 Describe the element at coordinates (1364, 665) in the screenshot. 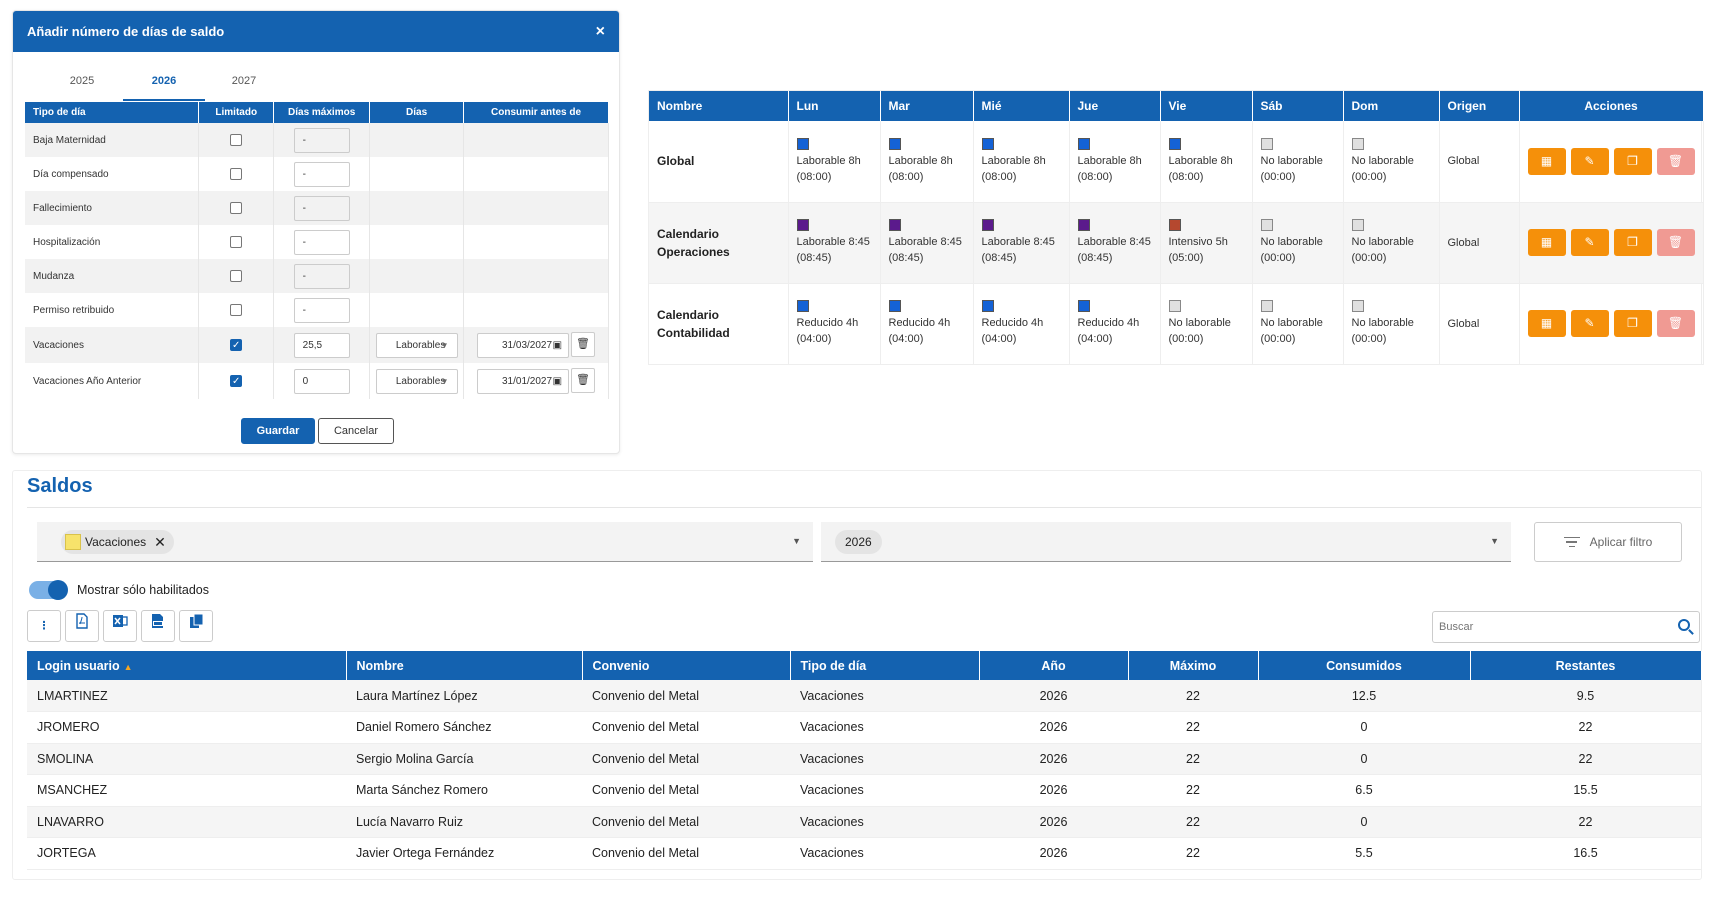

I see `column-header-consumidos: Consumidos` at that location.